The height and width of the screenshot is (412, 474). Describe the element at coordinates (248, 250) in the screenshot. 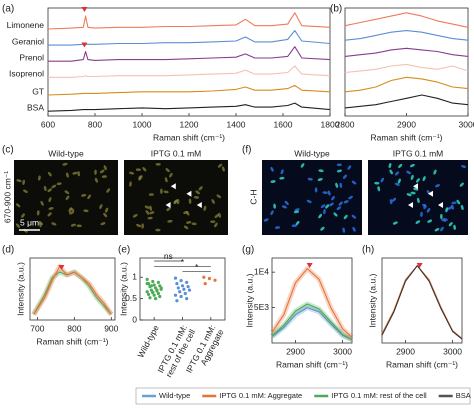

I see `panel-label: (g)` at that location.